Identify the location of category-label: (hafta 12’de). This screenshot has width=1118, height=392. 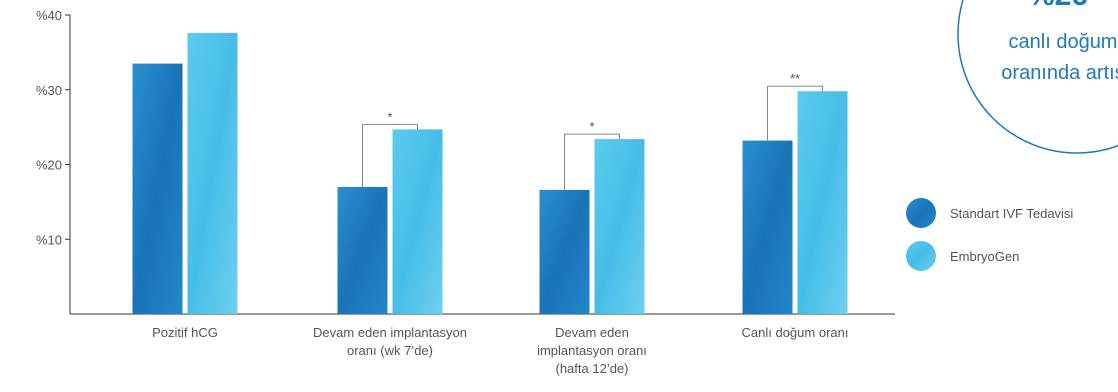
(592, 368).